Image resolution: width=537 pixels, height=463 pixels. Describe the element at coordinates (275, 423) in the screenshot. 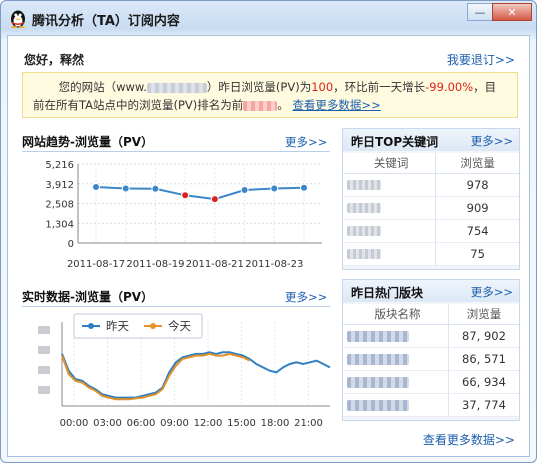

I see `realtime-x-tick: 18:00` at that location.